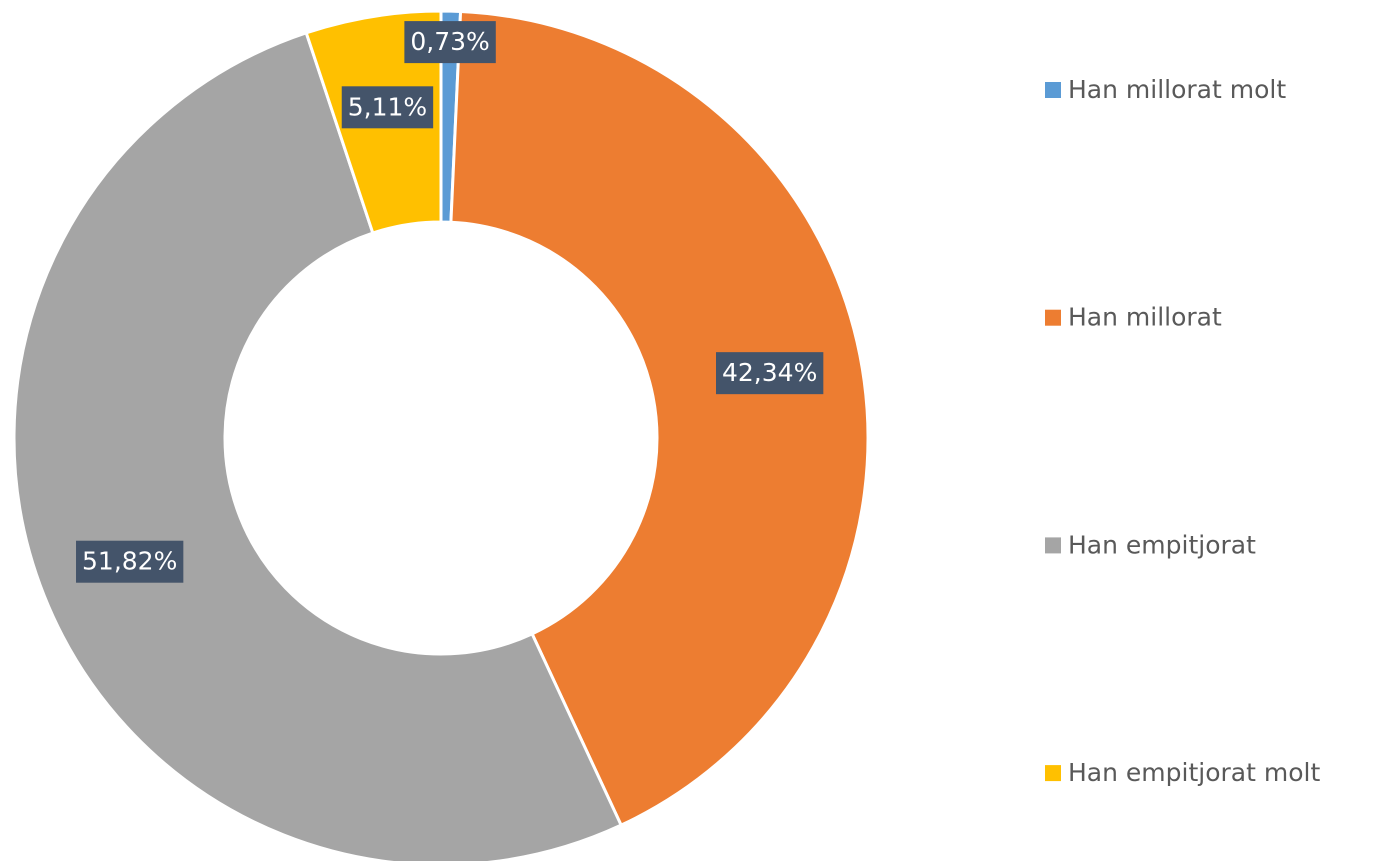 The image size is (1385, 861). Describe the element at coordinates (1145, 317) in the screenshot. I see `legend-label: Han millorat` at that location.